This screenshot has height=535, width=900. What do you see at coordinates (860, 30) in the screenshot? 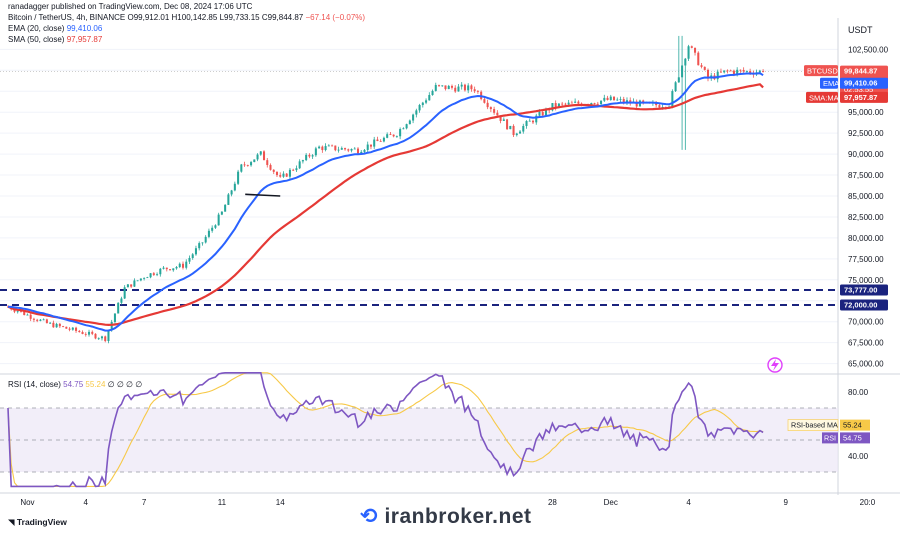
I see `currency-label: USDT` at bounding box center [860, 30].